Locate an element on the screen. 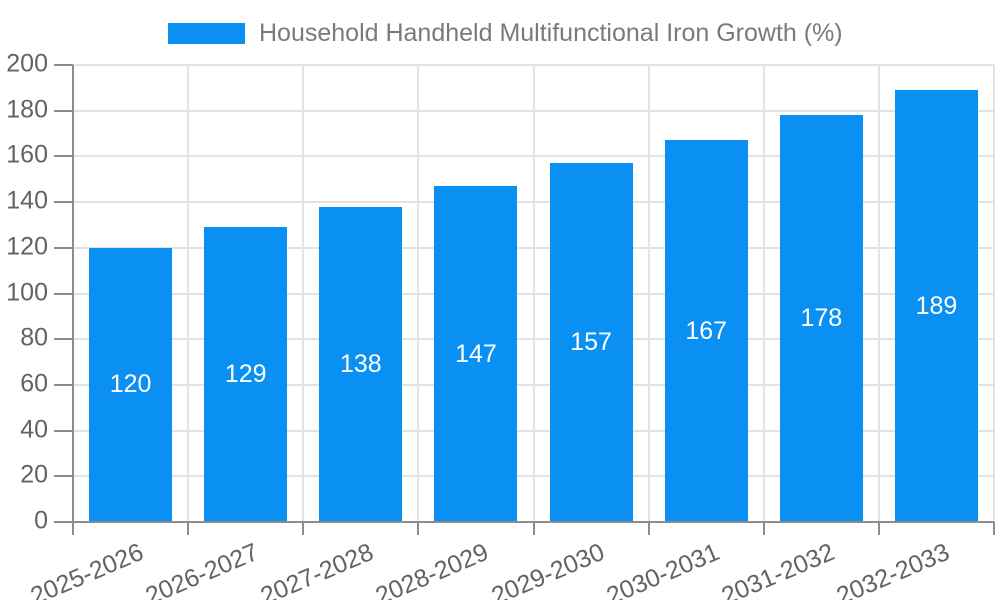  y-tick-label: 40 is located at coordinates (34, 428).